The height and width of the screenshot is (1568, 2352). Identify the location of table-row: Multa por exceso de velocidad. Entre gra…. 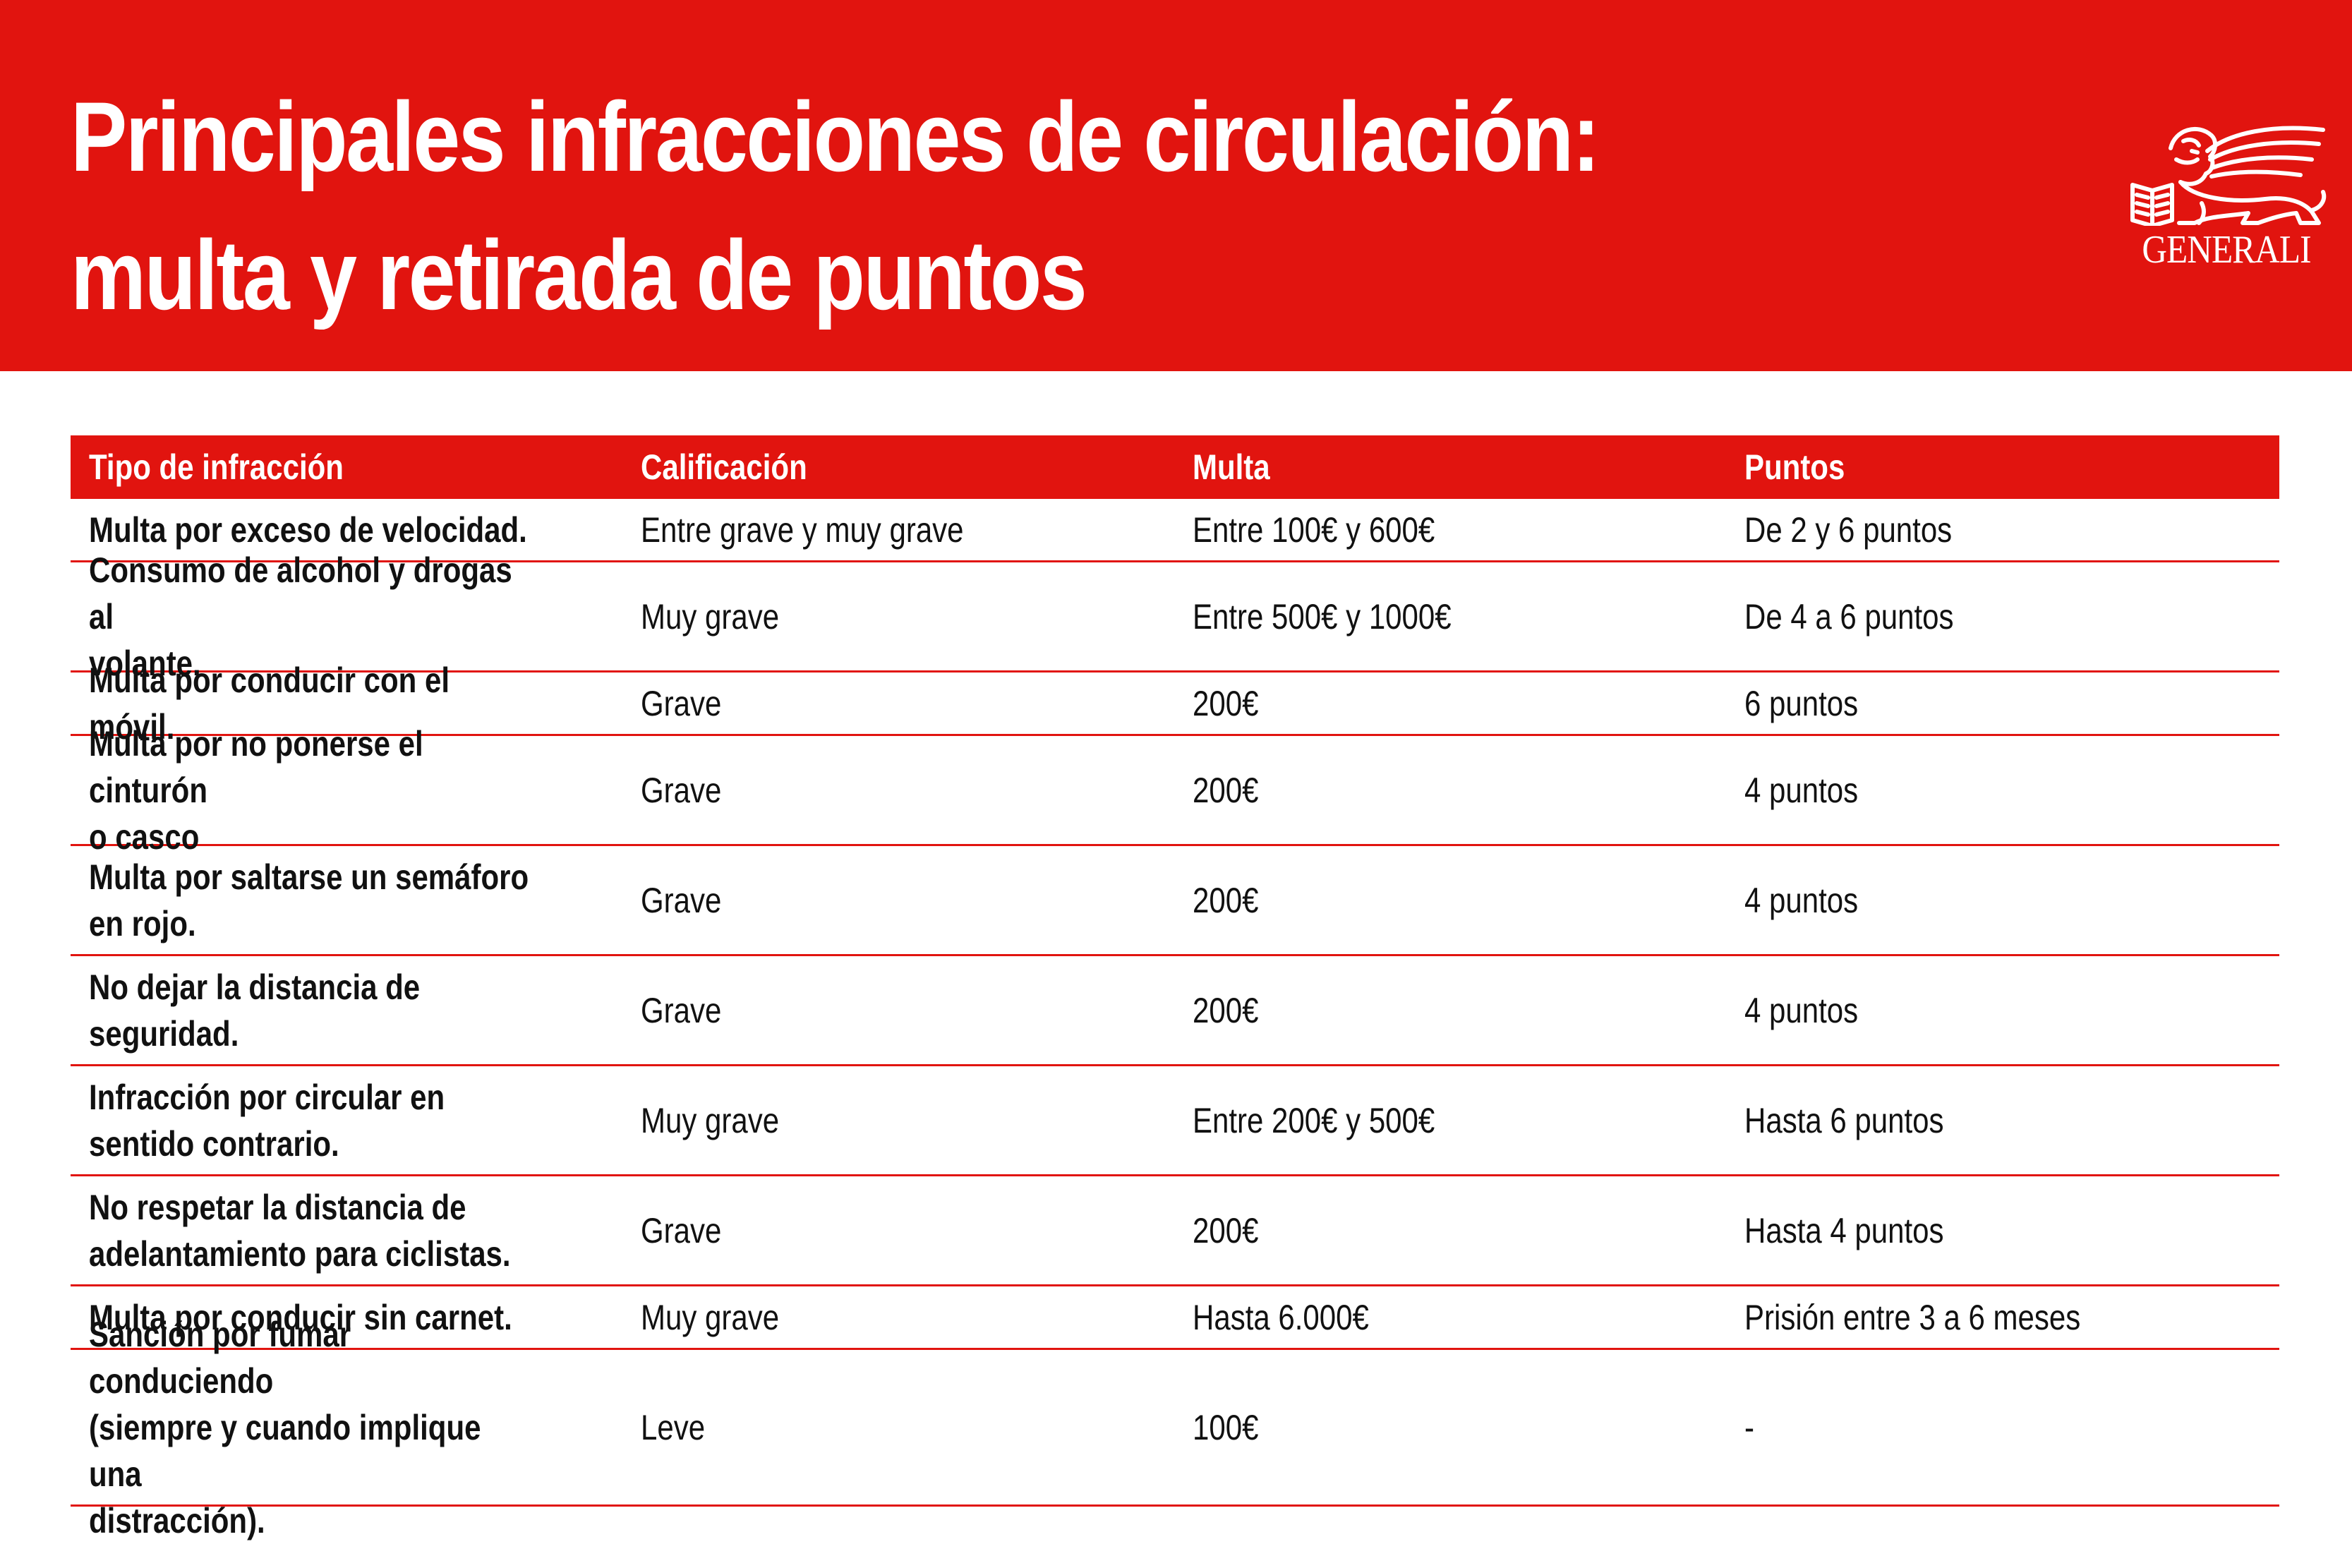
(1175, 530).